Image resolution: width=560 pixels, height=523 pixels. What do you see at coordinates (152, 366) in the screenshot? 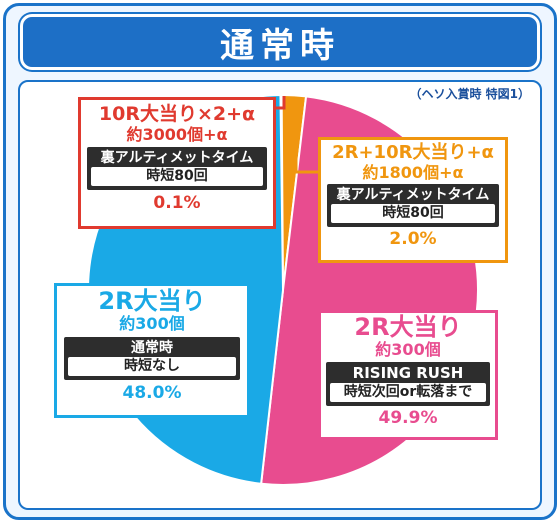
I see `jitan-label: 時短なし` at bounding box center [152, 366].